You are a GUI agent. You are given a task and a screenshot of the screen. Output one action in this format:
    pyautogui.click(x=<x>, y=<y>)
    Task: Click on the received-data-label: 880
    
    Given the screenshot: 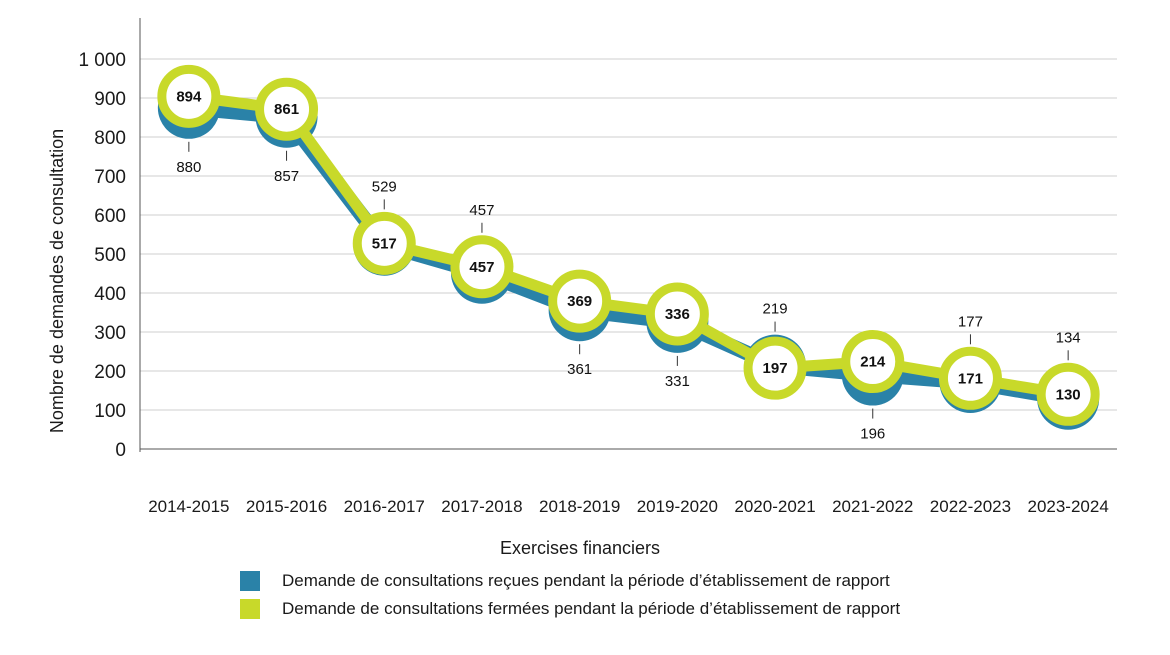 What is the action you would take?
    pyautogui.click(x=188, y=167)
    